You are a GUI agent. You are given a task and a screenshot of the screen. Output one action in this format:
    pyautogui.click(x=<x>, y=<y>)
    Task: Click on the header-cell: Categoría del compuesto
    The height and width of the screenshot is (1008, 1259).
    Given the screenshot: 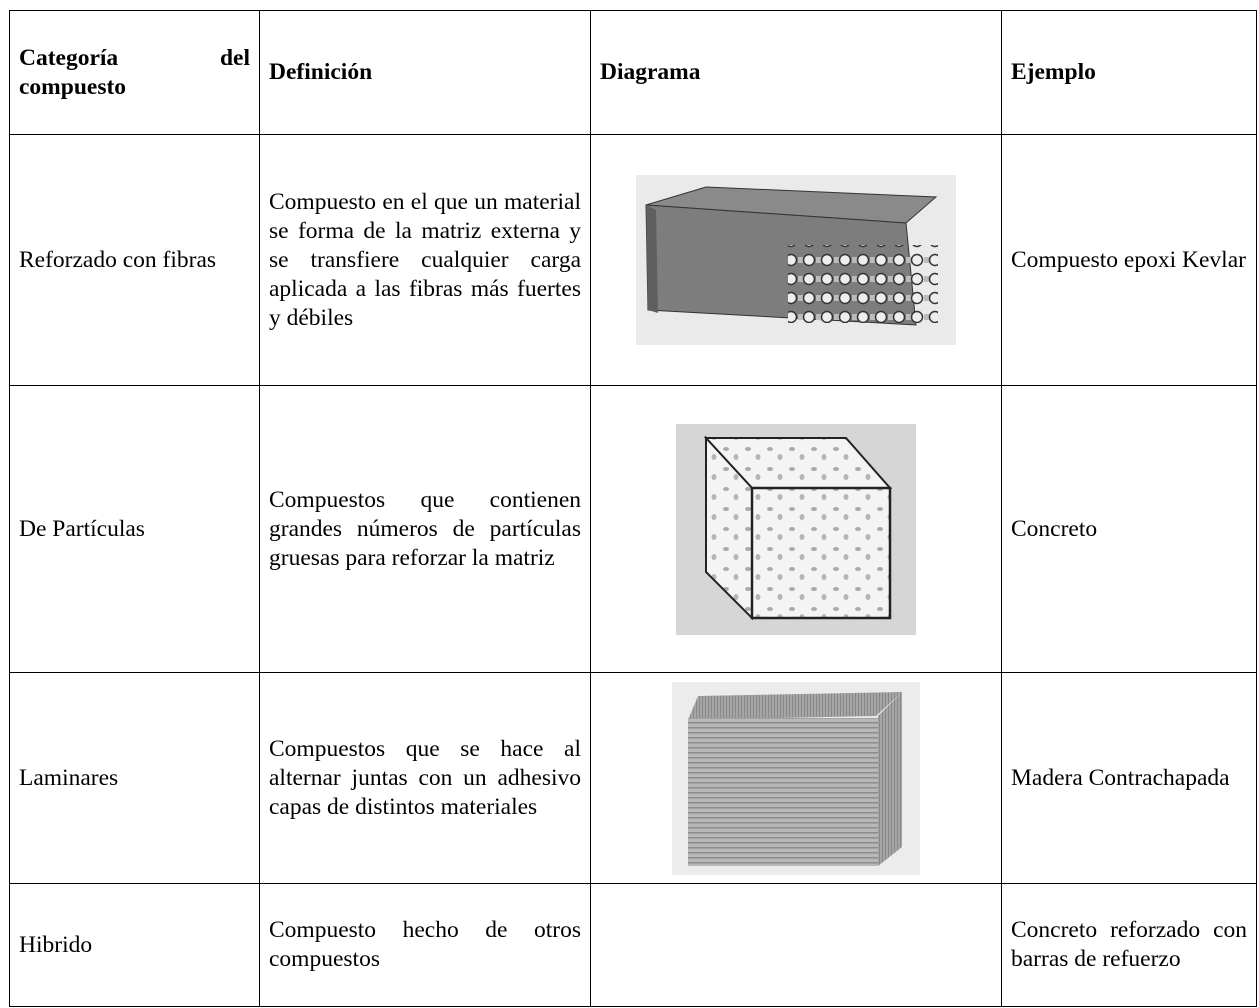 What is the action you would take?
    pyautogui.click(x=134, y=72)
    